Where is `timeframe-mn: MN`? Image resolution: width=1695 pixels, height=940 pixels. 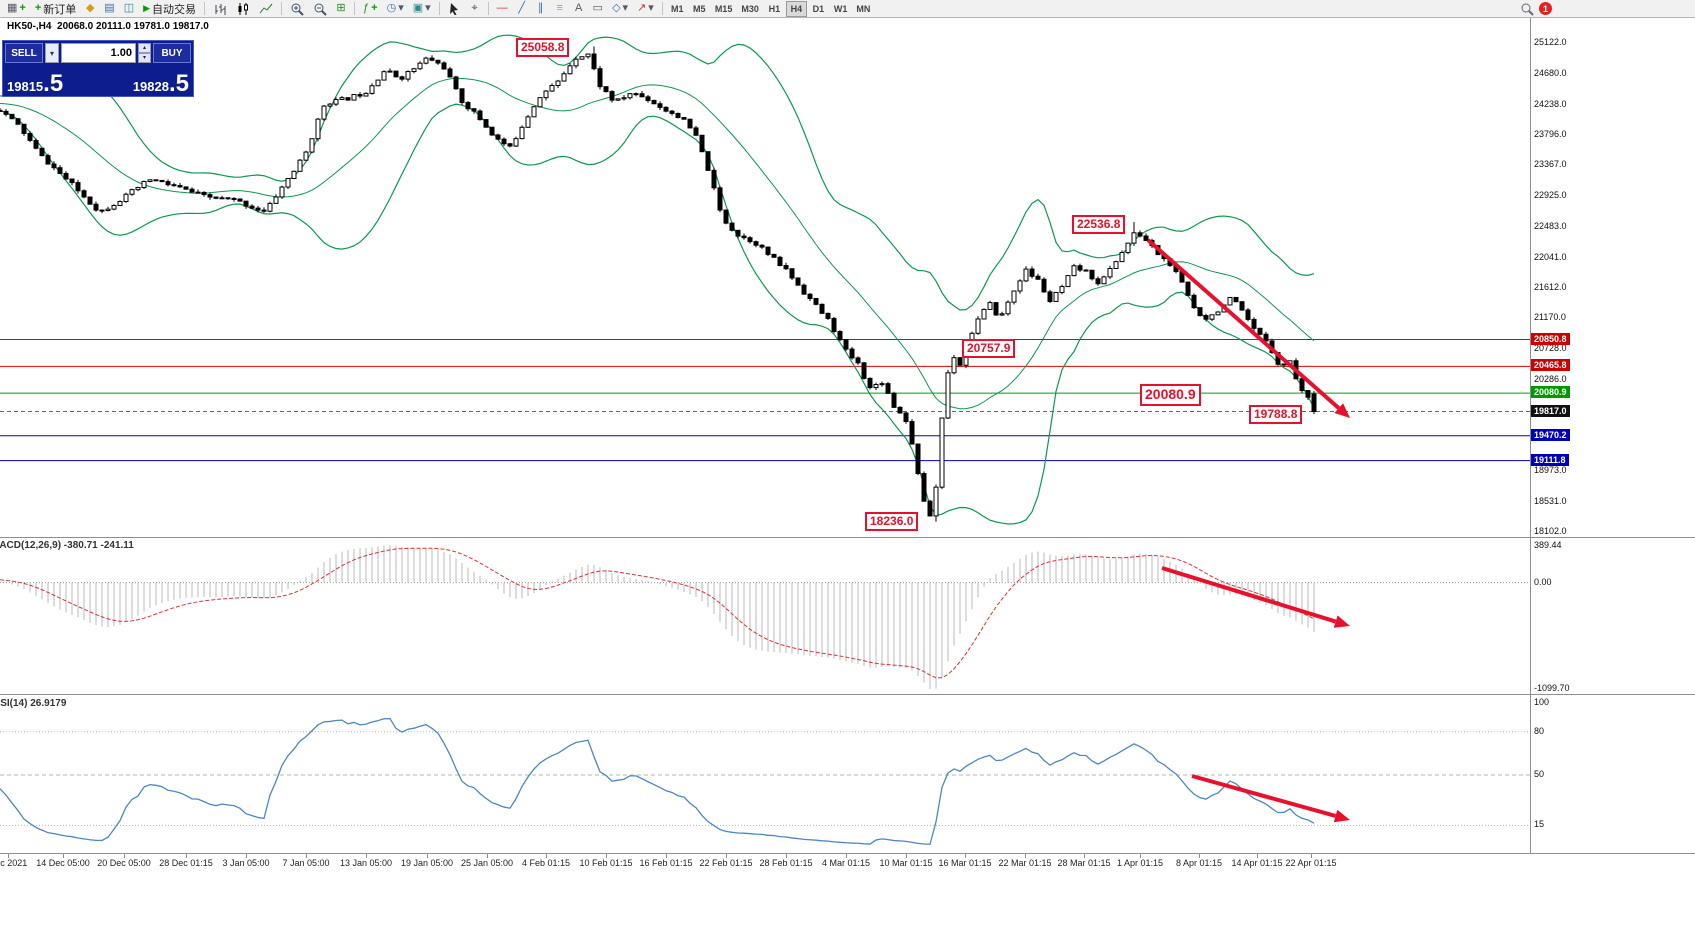 timeframe-mn: MN is located at coordinates (863, 8).